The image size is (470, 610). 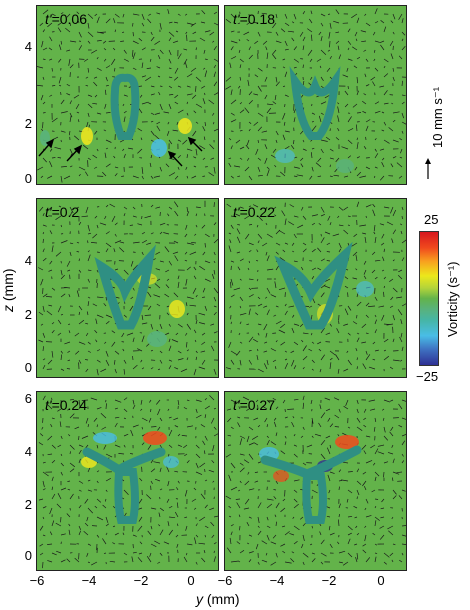 What do you see at coordinates (28, 178) in the screenshot?
I see `z-tick: 0` at bounding box center [28, 178].